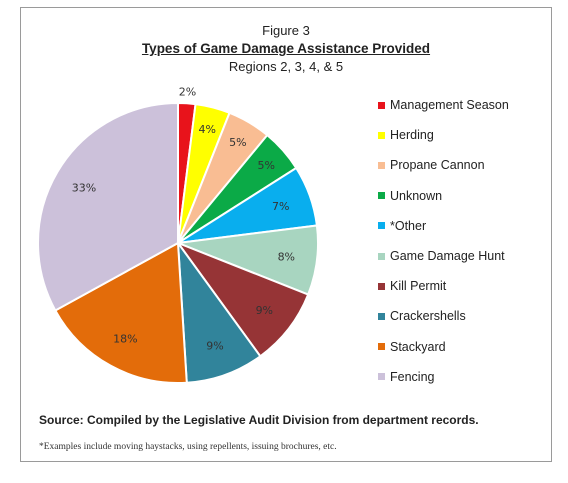 This screenshot has height=483, width=568. What do you see at coordinates (418, 346) in the screenshot?
I see `legend-label: Stackyard` at bounding box center [418, 346].